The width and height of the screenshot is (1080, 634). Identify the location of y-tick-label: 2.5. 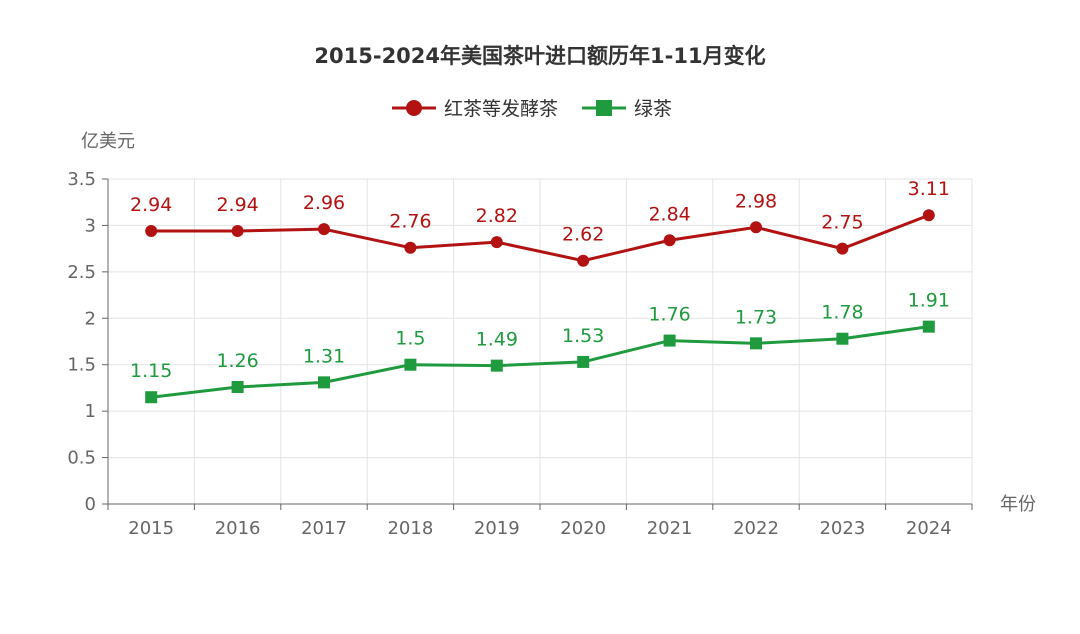
(81, 272).